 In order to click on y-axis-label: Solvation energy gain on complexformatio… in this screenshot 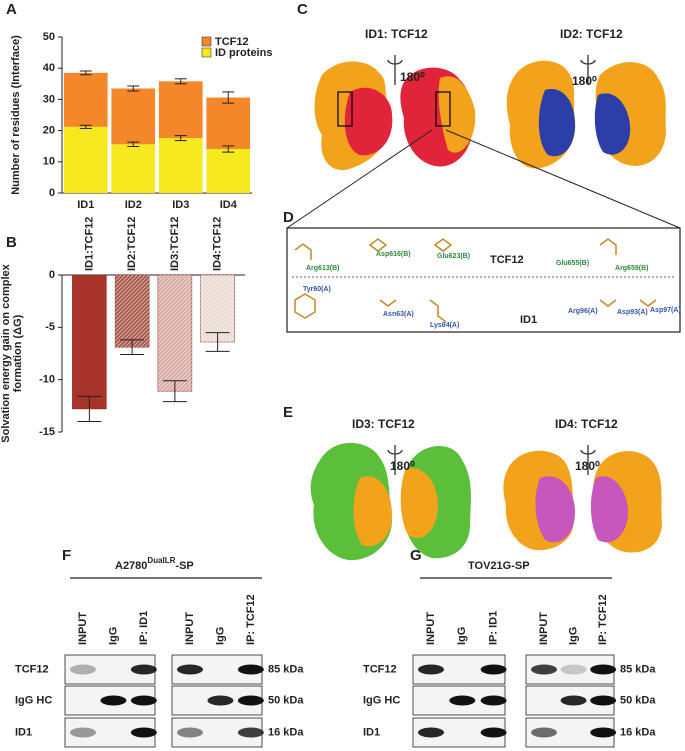, I will do `click(12, 352)`.